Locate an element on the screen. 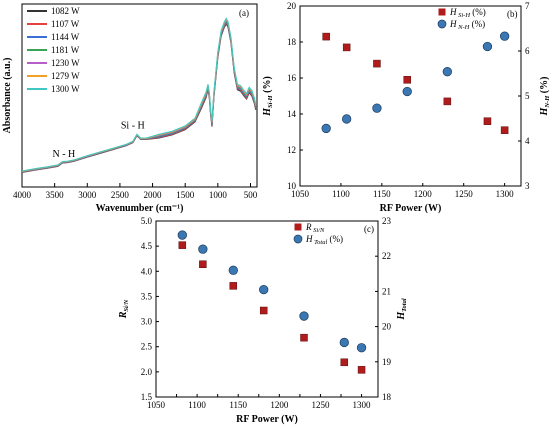 The width and height of the screenshot is (550, 426). x-tick-label: 1500 is located at coordinates (185, 195).